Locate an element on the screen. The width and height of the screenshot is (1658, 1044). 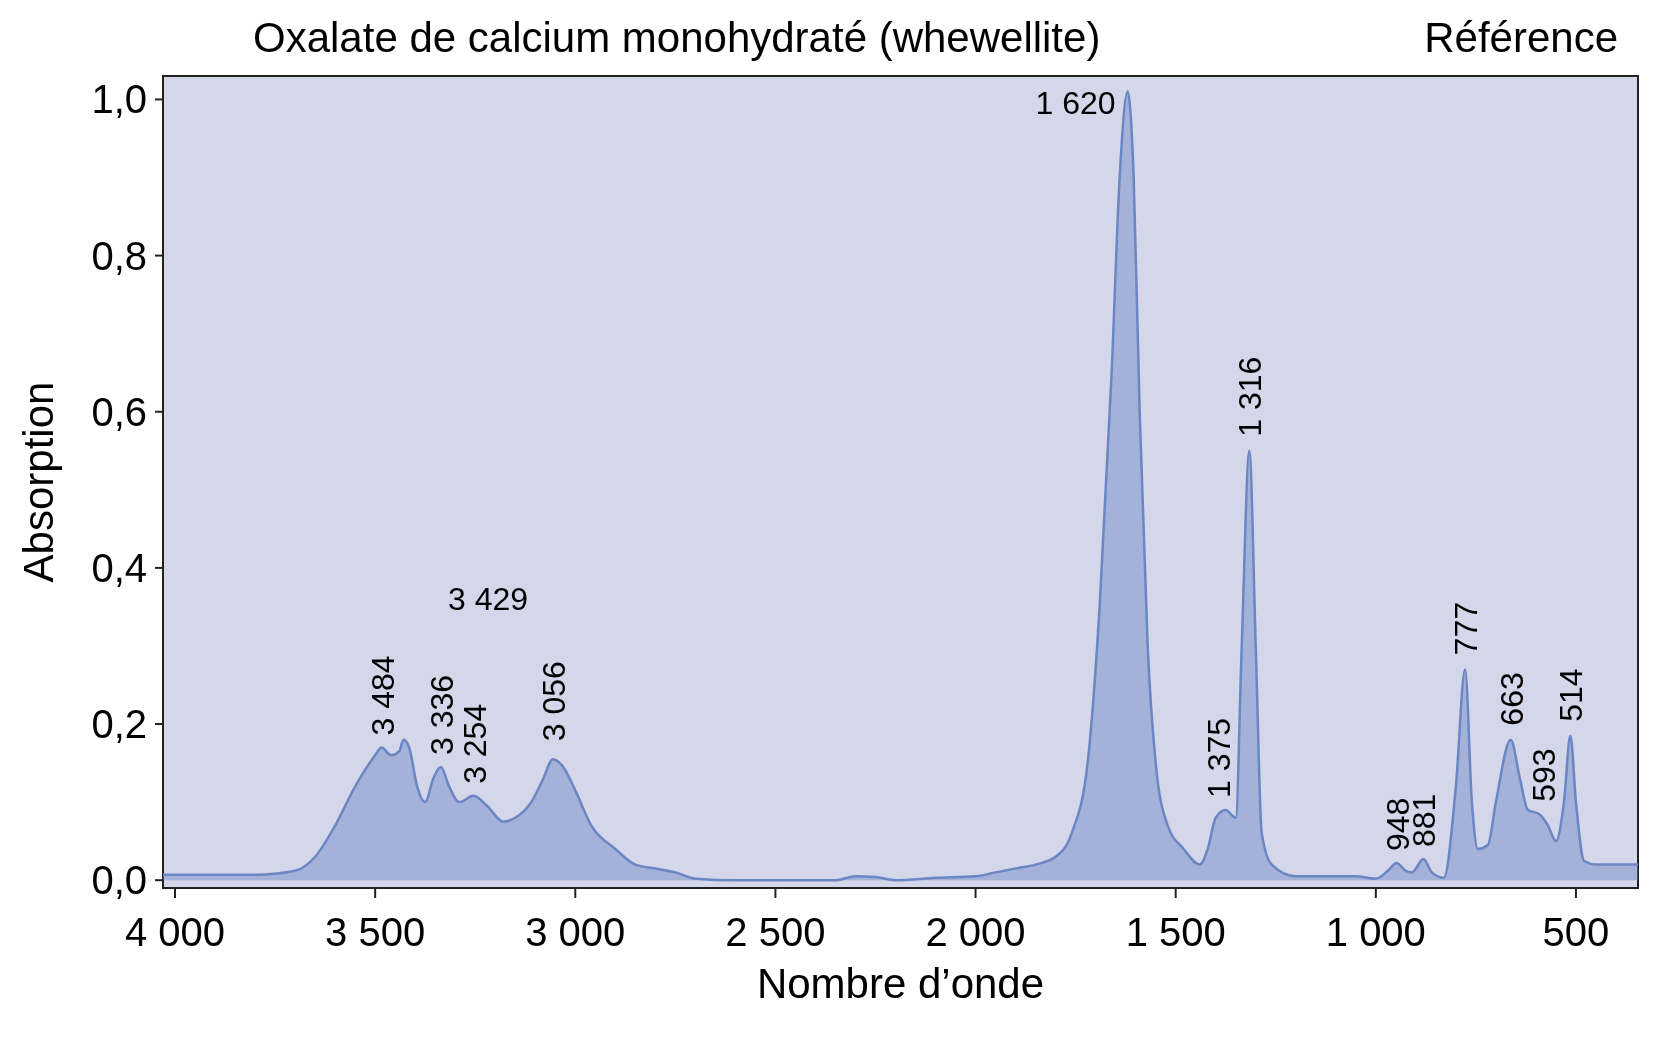
annotation: 3 056 is located at coordinates (553, 701).